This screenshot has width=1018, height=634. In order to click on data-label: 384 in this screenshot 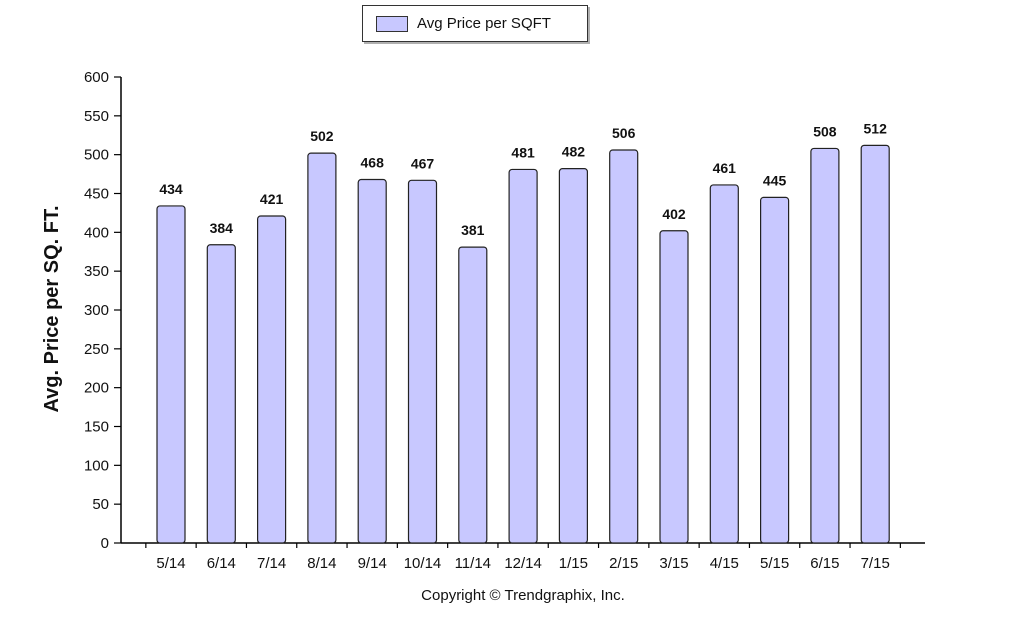, I will do `click(222, 228)`.